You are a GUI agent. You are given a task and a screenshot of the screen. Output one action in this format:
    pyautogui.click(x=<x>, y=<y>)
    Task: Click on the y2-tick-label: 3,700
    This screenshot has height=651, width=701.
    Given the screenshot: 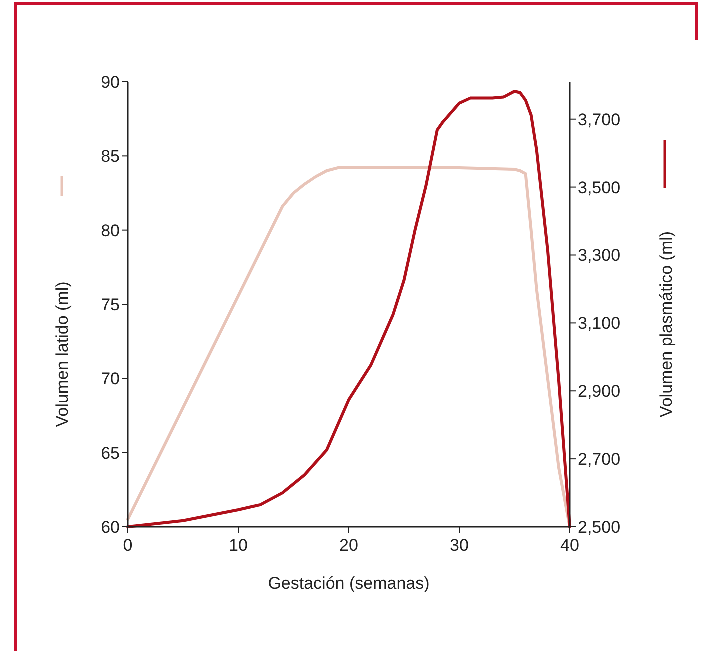 What is the action you would take?
    pyautogui.click(x=599, y=120)
    